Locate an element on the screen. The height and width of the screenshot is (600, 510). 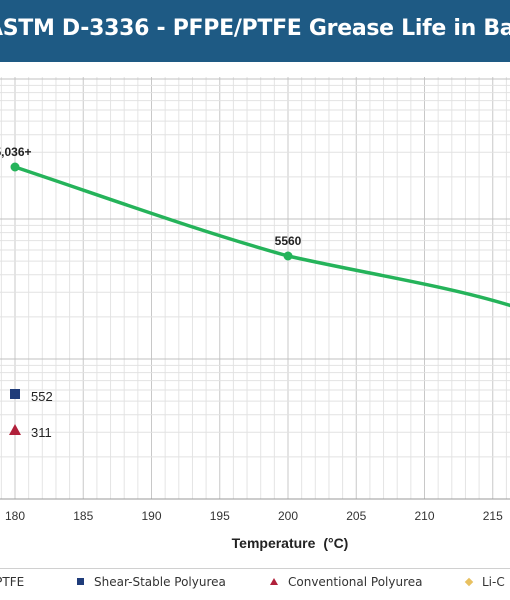
data-label-pfpe-ptfe: 5,036+ is located at coordinates (16, 152).